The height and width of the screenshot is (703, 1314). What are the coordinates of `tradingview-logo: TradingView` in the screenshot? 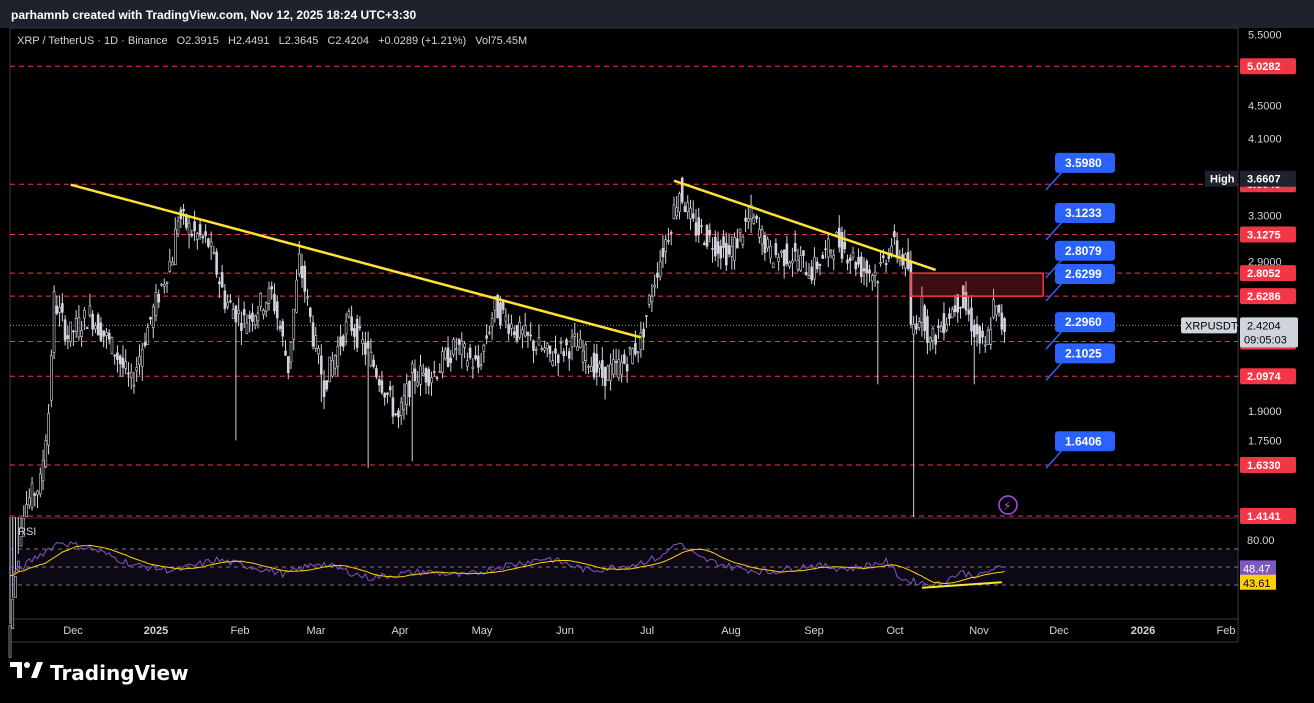 It's located at (99, 673).